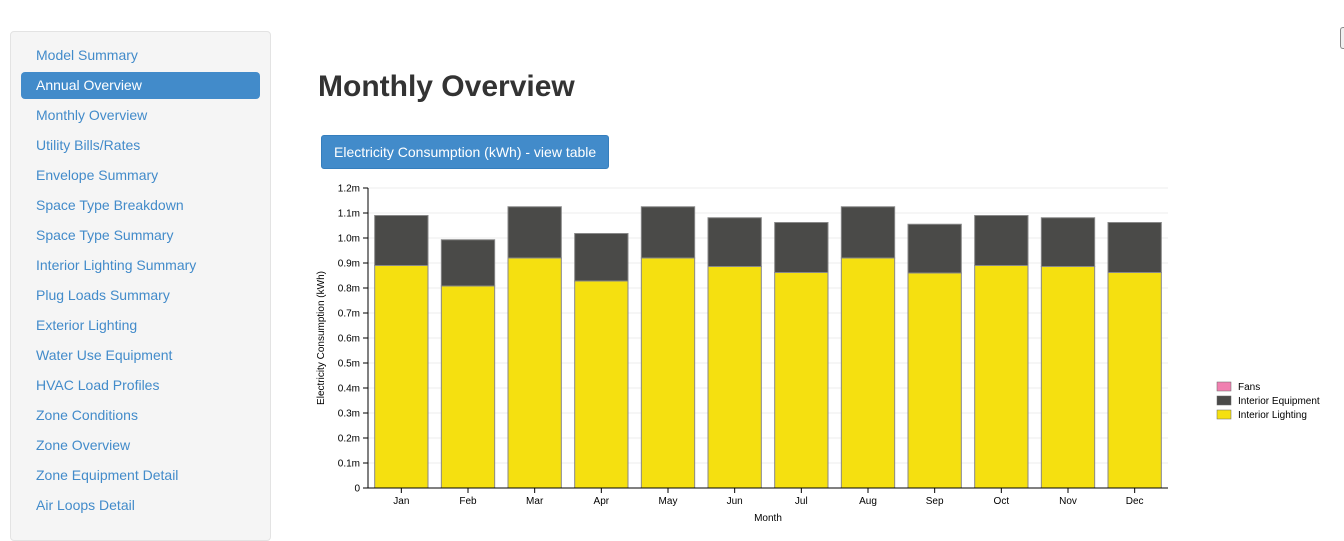 Image resolution: width=1344 pixels, height=541 pixels. I want to click on y-tick-label: 1.0m, so click(349, 239).